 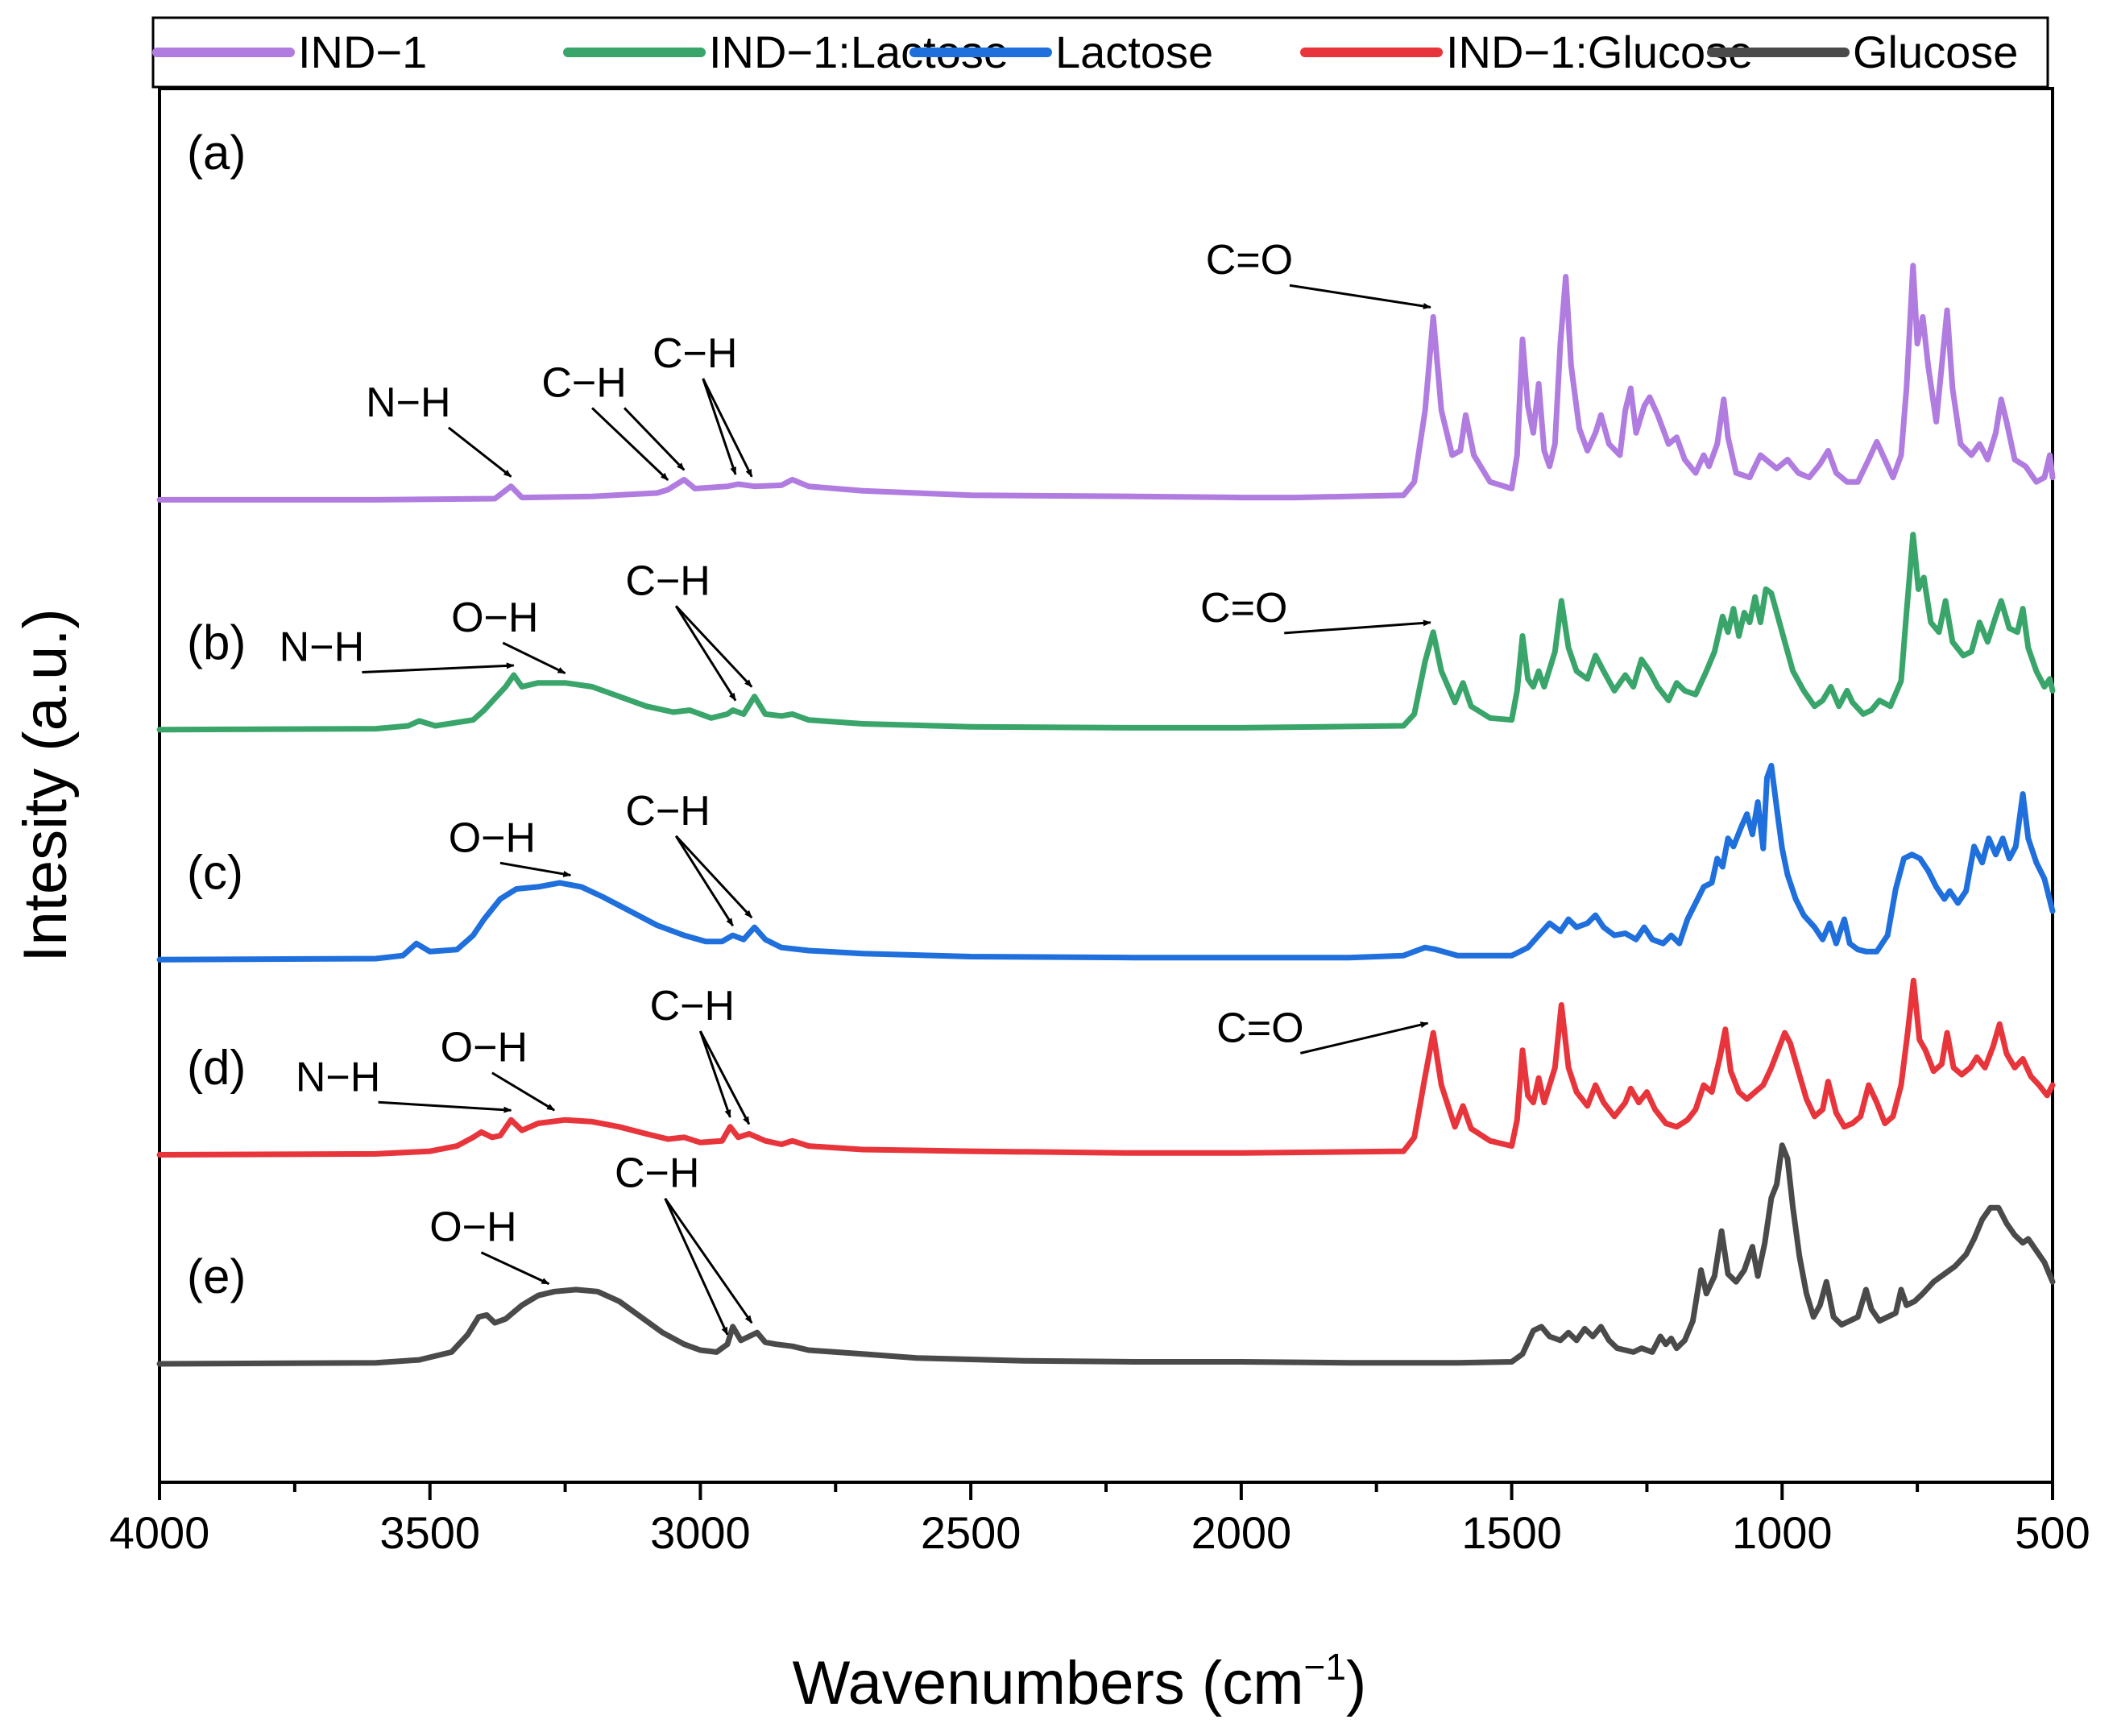 What do you see at coordinates (216, 1067) in the screenshot?
I see `panel-label-4: (d)` at bounding box center [216, 1067].